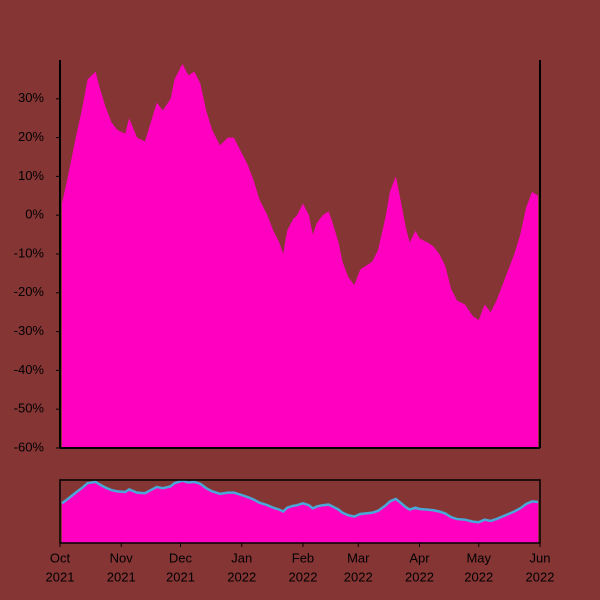  Describe the element at coordinates (241, 557) in the screenshot. I see `x-tick-label: Jan` at that location.